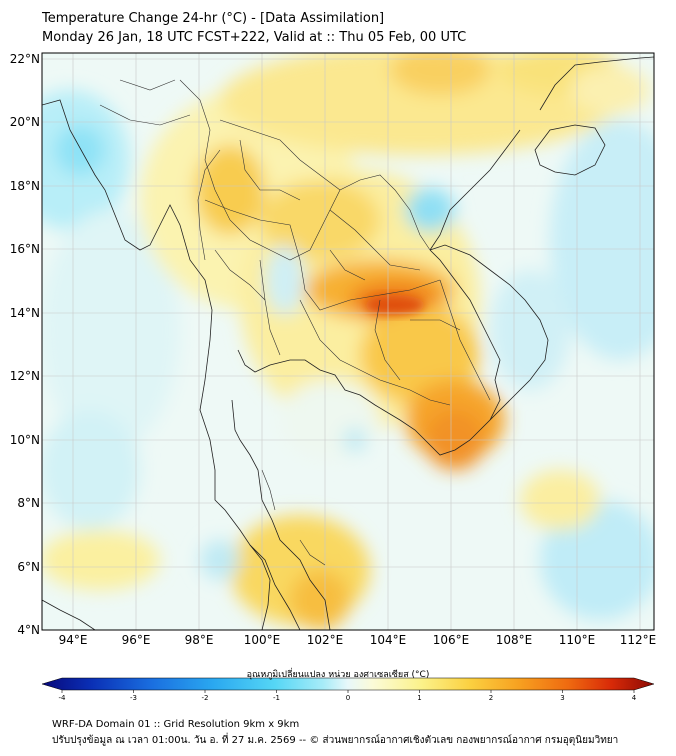 This screenshot has height=756, width=676. What do you see at coordinates (491, 698) in the screenshot?
I see `colorbar-tick-2: 2` at bounding box center [491, 698].